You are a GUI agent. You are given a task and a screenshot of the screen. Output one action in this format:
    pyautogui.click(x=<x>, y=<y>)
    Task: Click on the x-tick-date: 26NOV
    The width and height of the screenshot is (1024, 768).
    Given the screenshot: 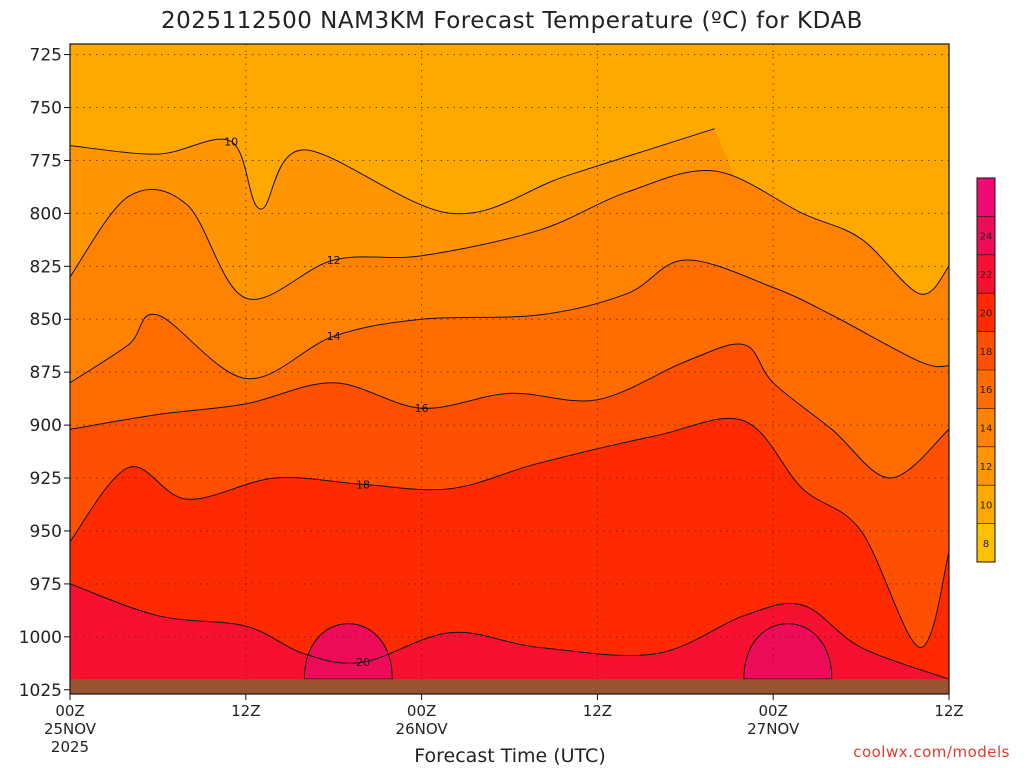 What is the action you would take?
    pyautogui.click(x=422, y=729)
    